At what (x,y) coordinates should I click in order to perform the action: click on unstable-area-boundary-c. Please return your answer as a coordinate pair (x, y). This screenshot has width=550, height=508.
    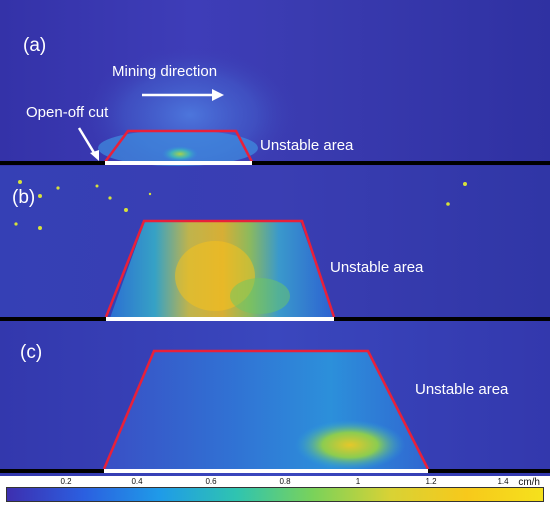
    Looking at the image, I should click on (266, 409).